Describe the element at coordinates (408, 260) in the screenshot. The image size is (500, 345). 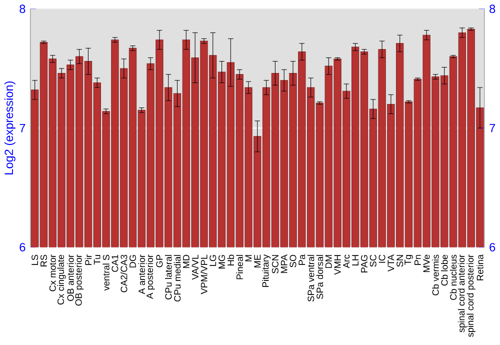
I see `x-tick-label: Tg` at that location.